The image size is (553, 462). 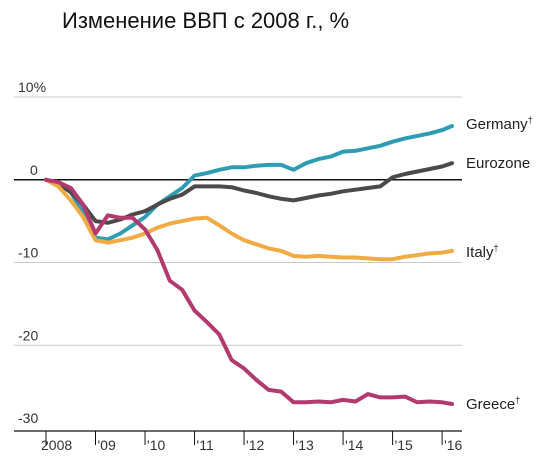 I want to click on series-line-italy, so click(x=249, y=219).